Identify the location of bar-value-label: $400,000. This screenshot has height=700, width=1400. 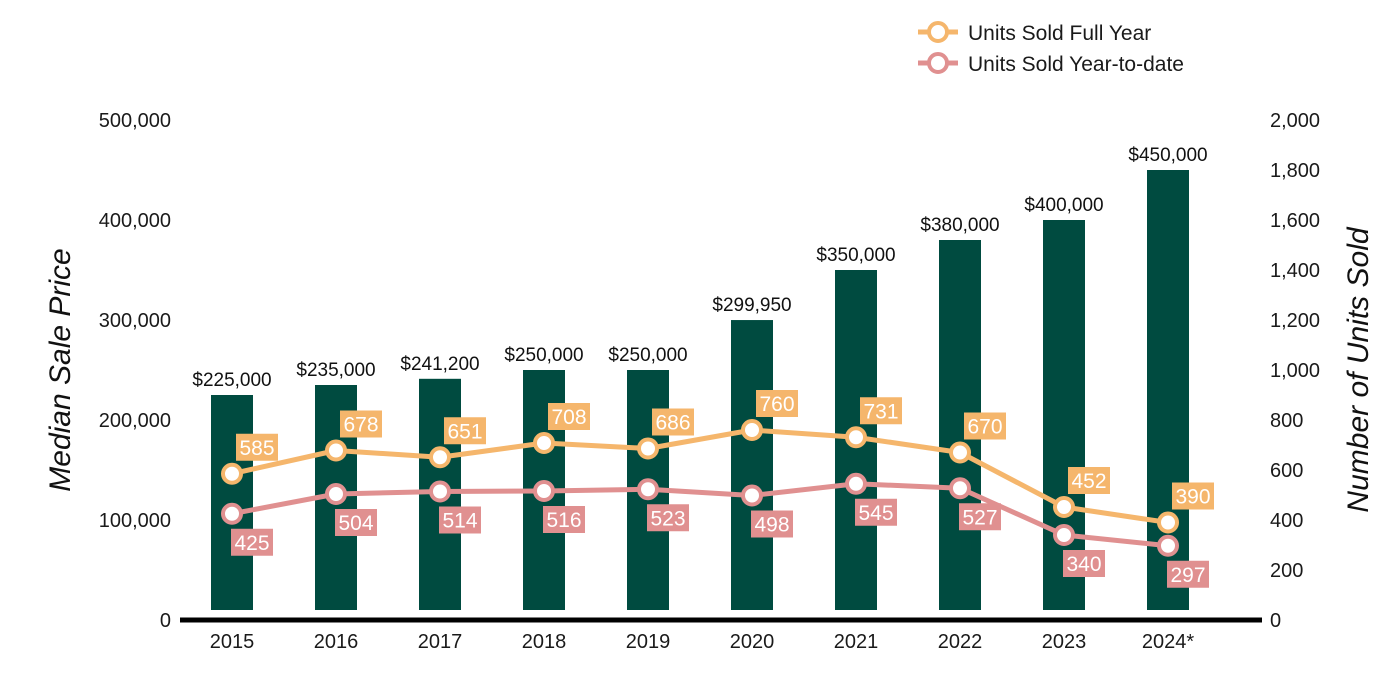
(1063, 205).